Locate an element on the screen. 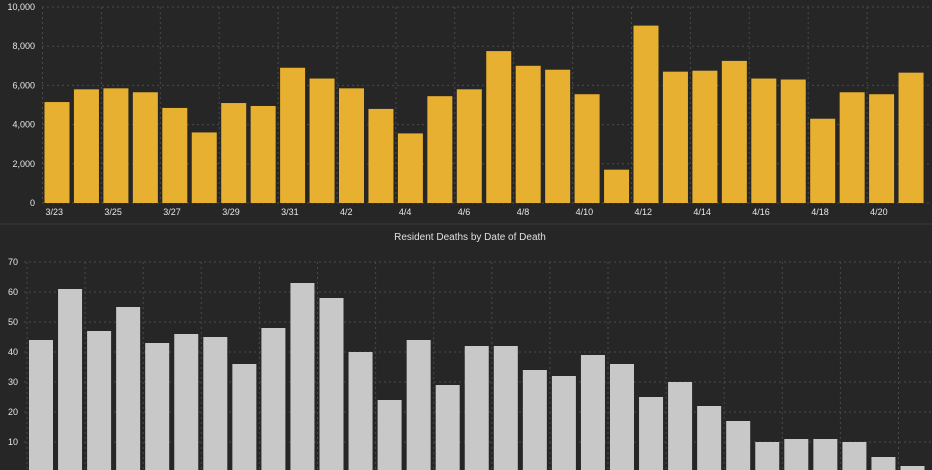 The height and width of the screenshot is (470, 932). chart-title: Resident Deaths by Date of Death is located at coordinates (470, 237).